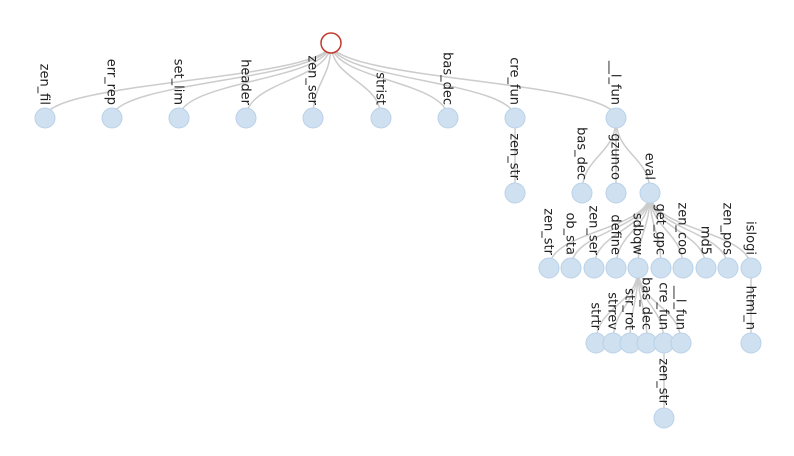  I want to click on tree-node-str-rot: str_rot, so click(630, 321).